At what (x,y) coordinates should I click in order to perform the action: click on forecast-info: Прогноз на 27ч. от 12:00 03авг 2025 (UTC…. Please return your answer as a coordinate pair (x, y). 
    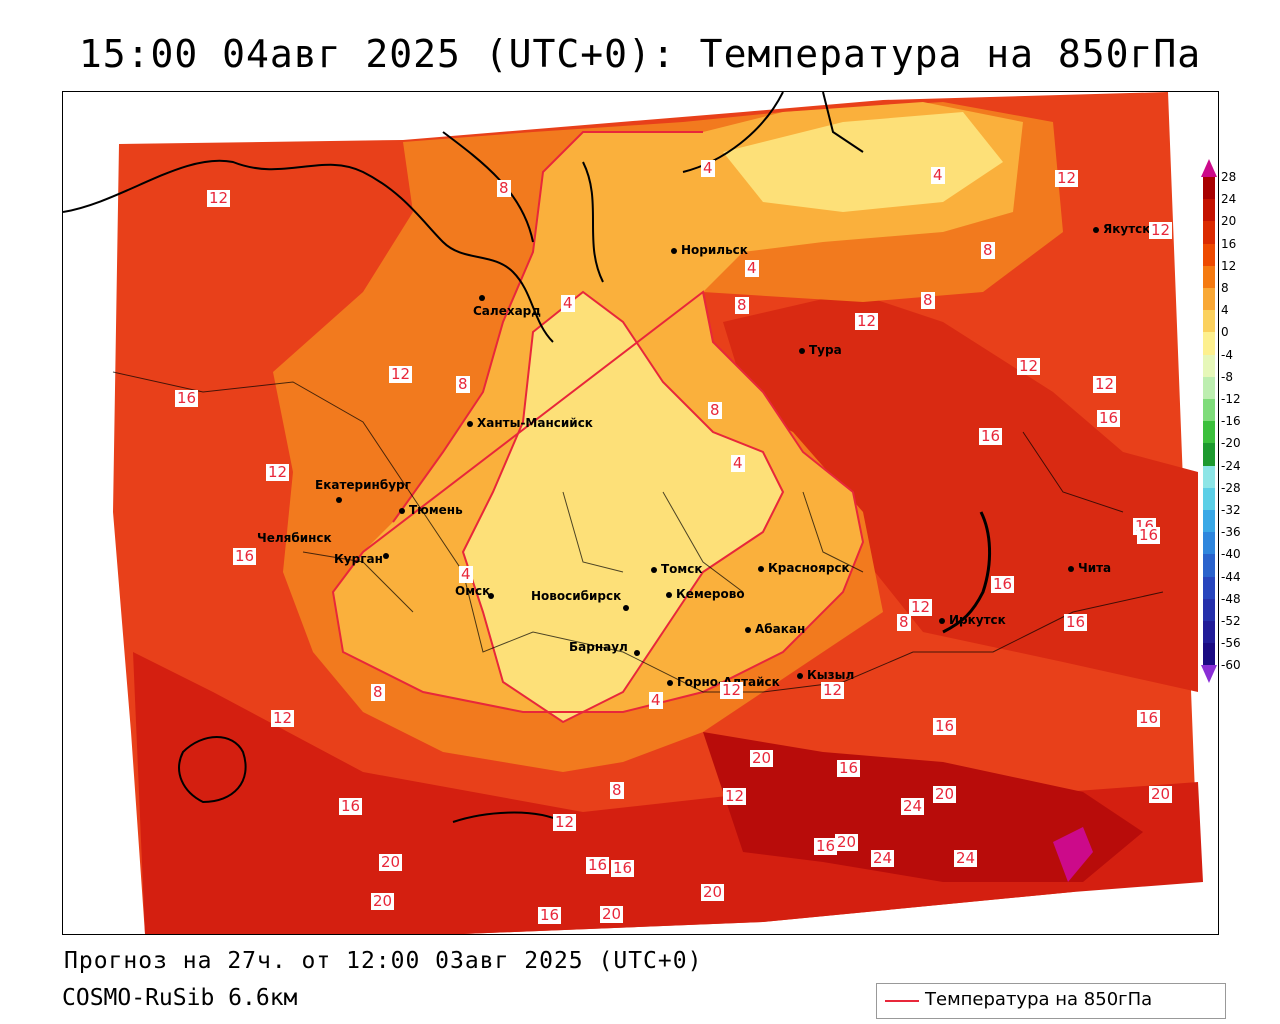
    Looking at the image, I should click on (383, 961).